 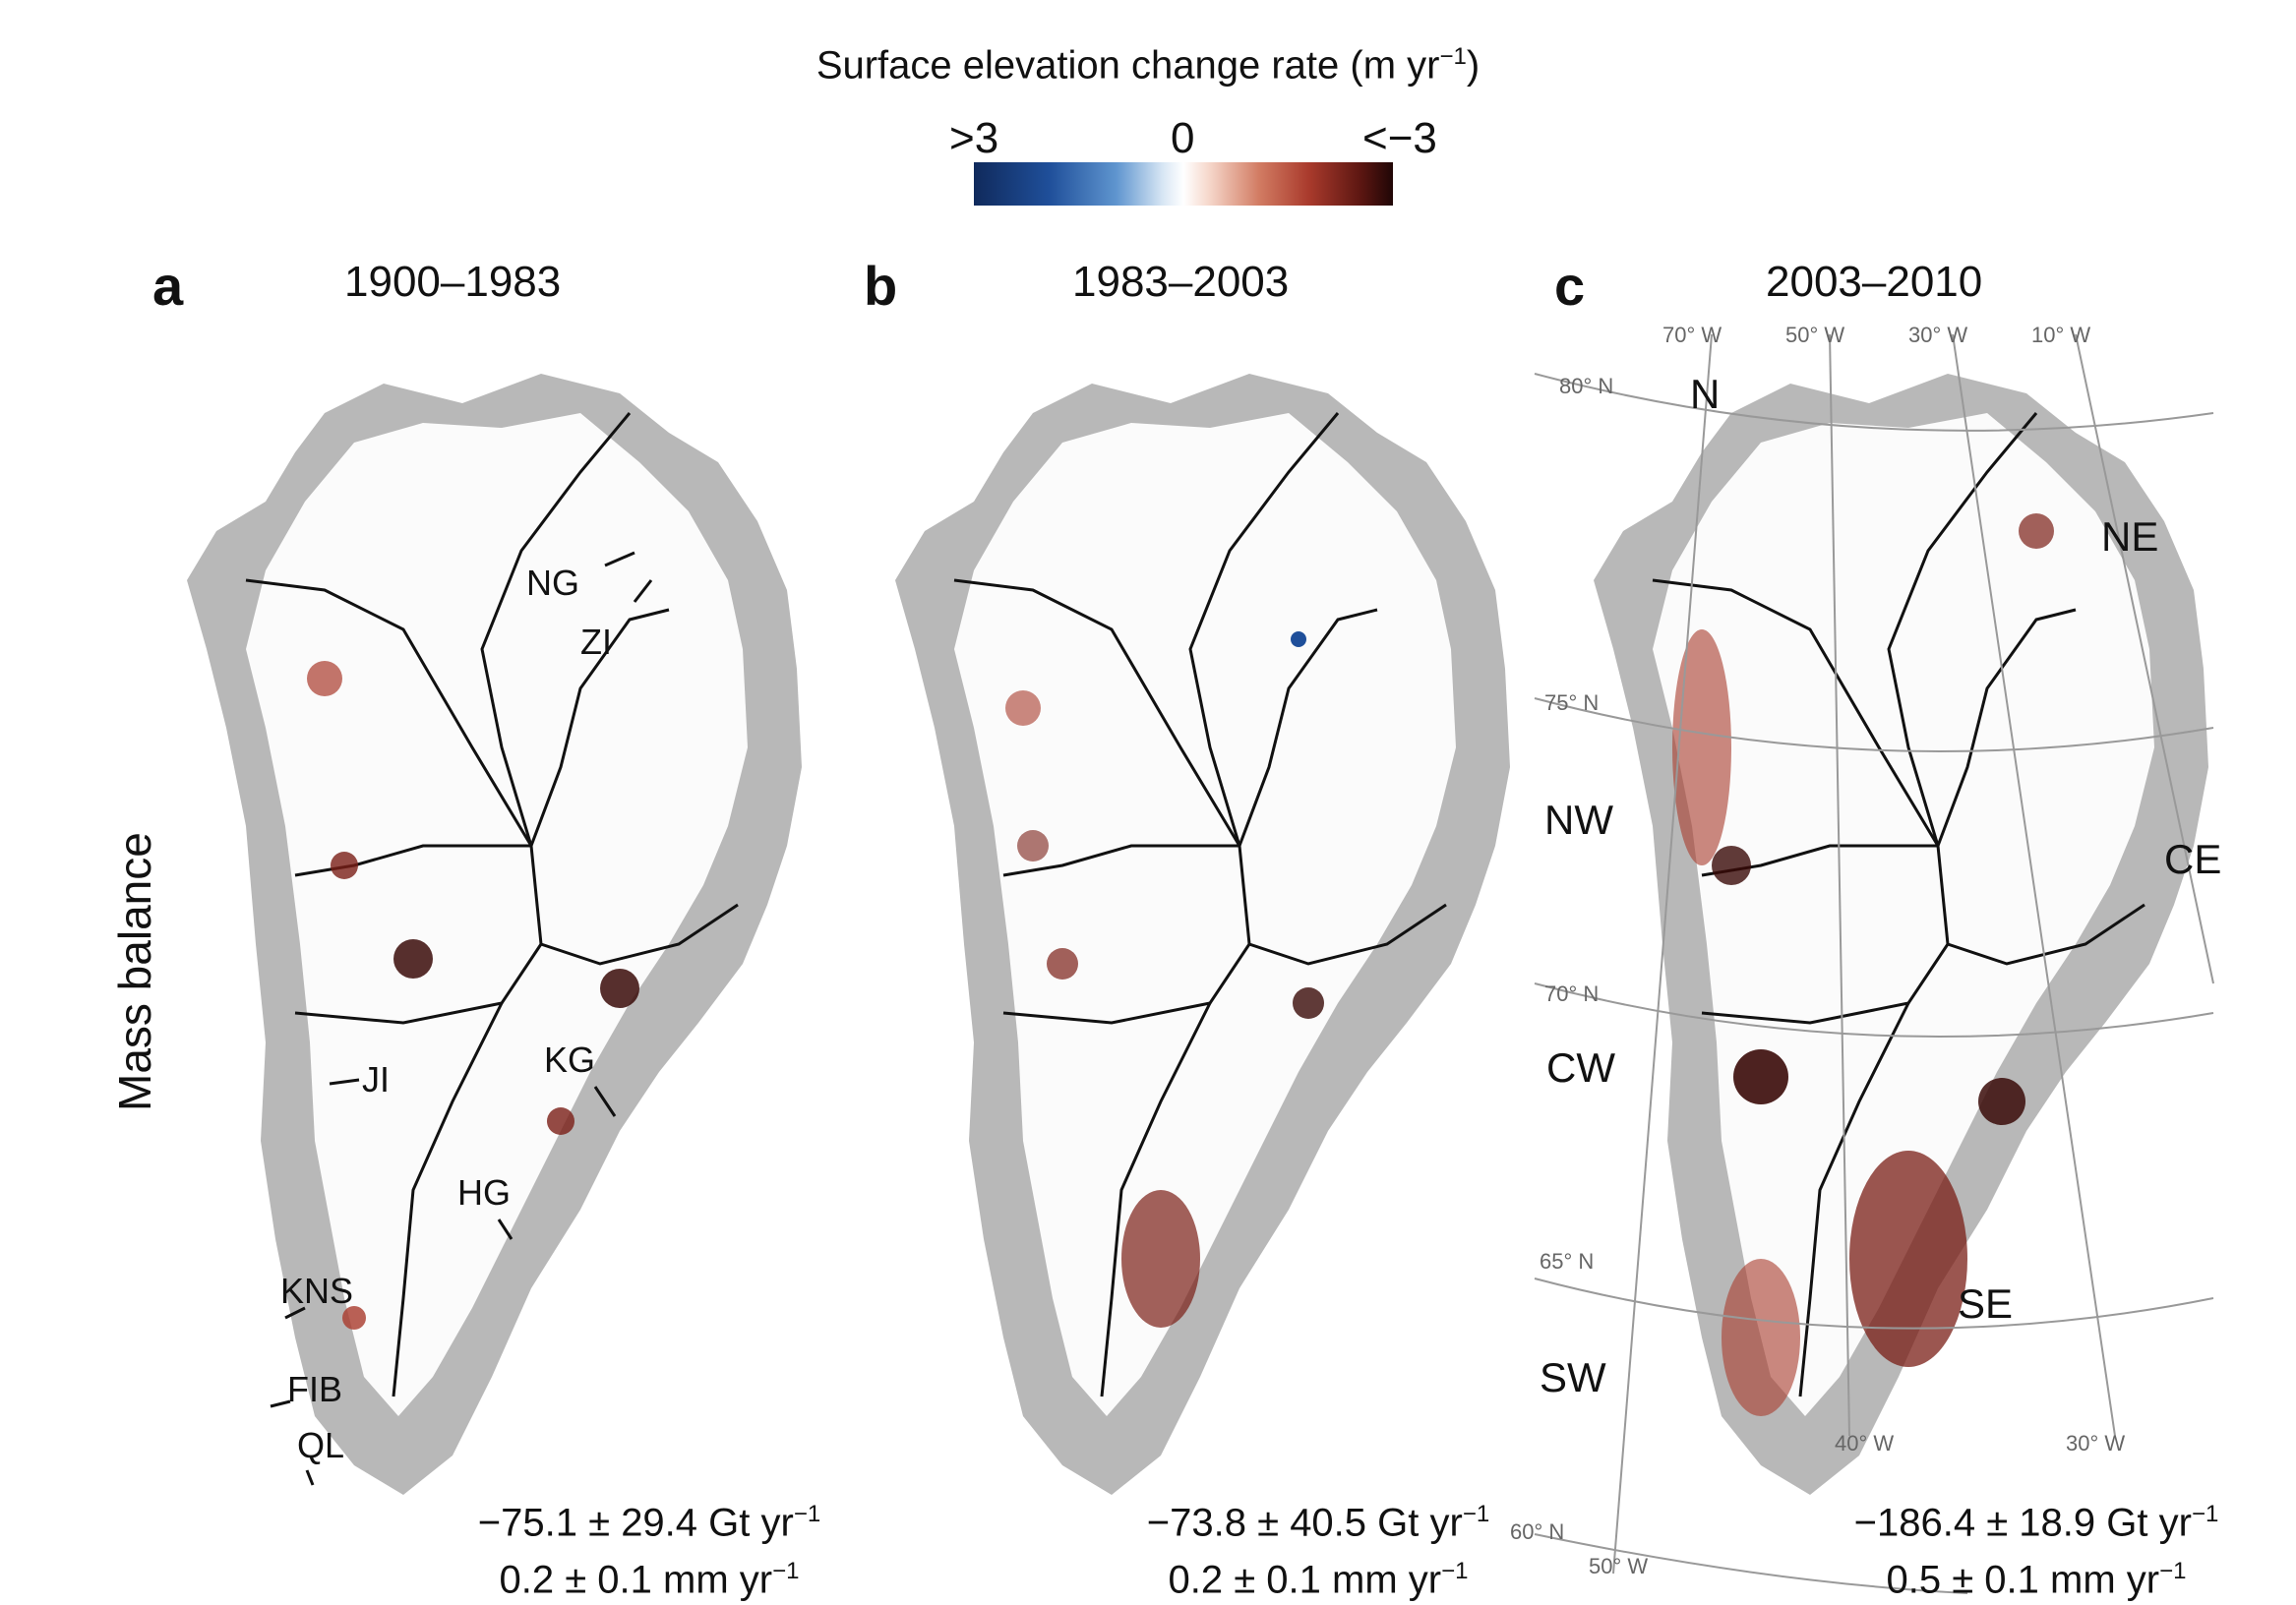 What do you see at coordinates (320, 1445) in the screenshot?
I see `glacier-label-ql: QL` at bounding box center [320, 1445].